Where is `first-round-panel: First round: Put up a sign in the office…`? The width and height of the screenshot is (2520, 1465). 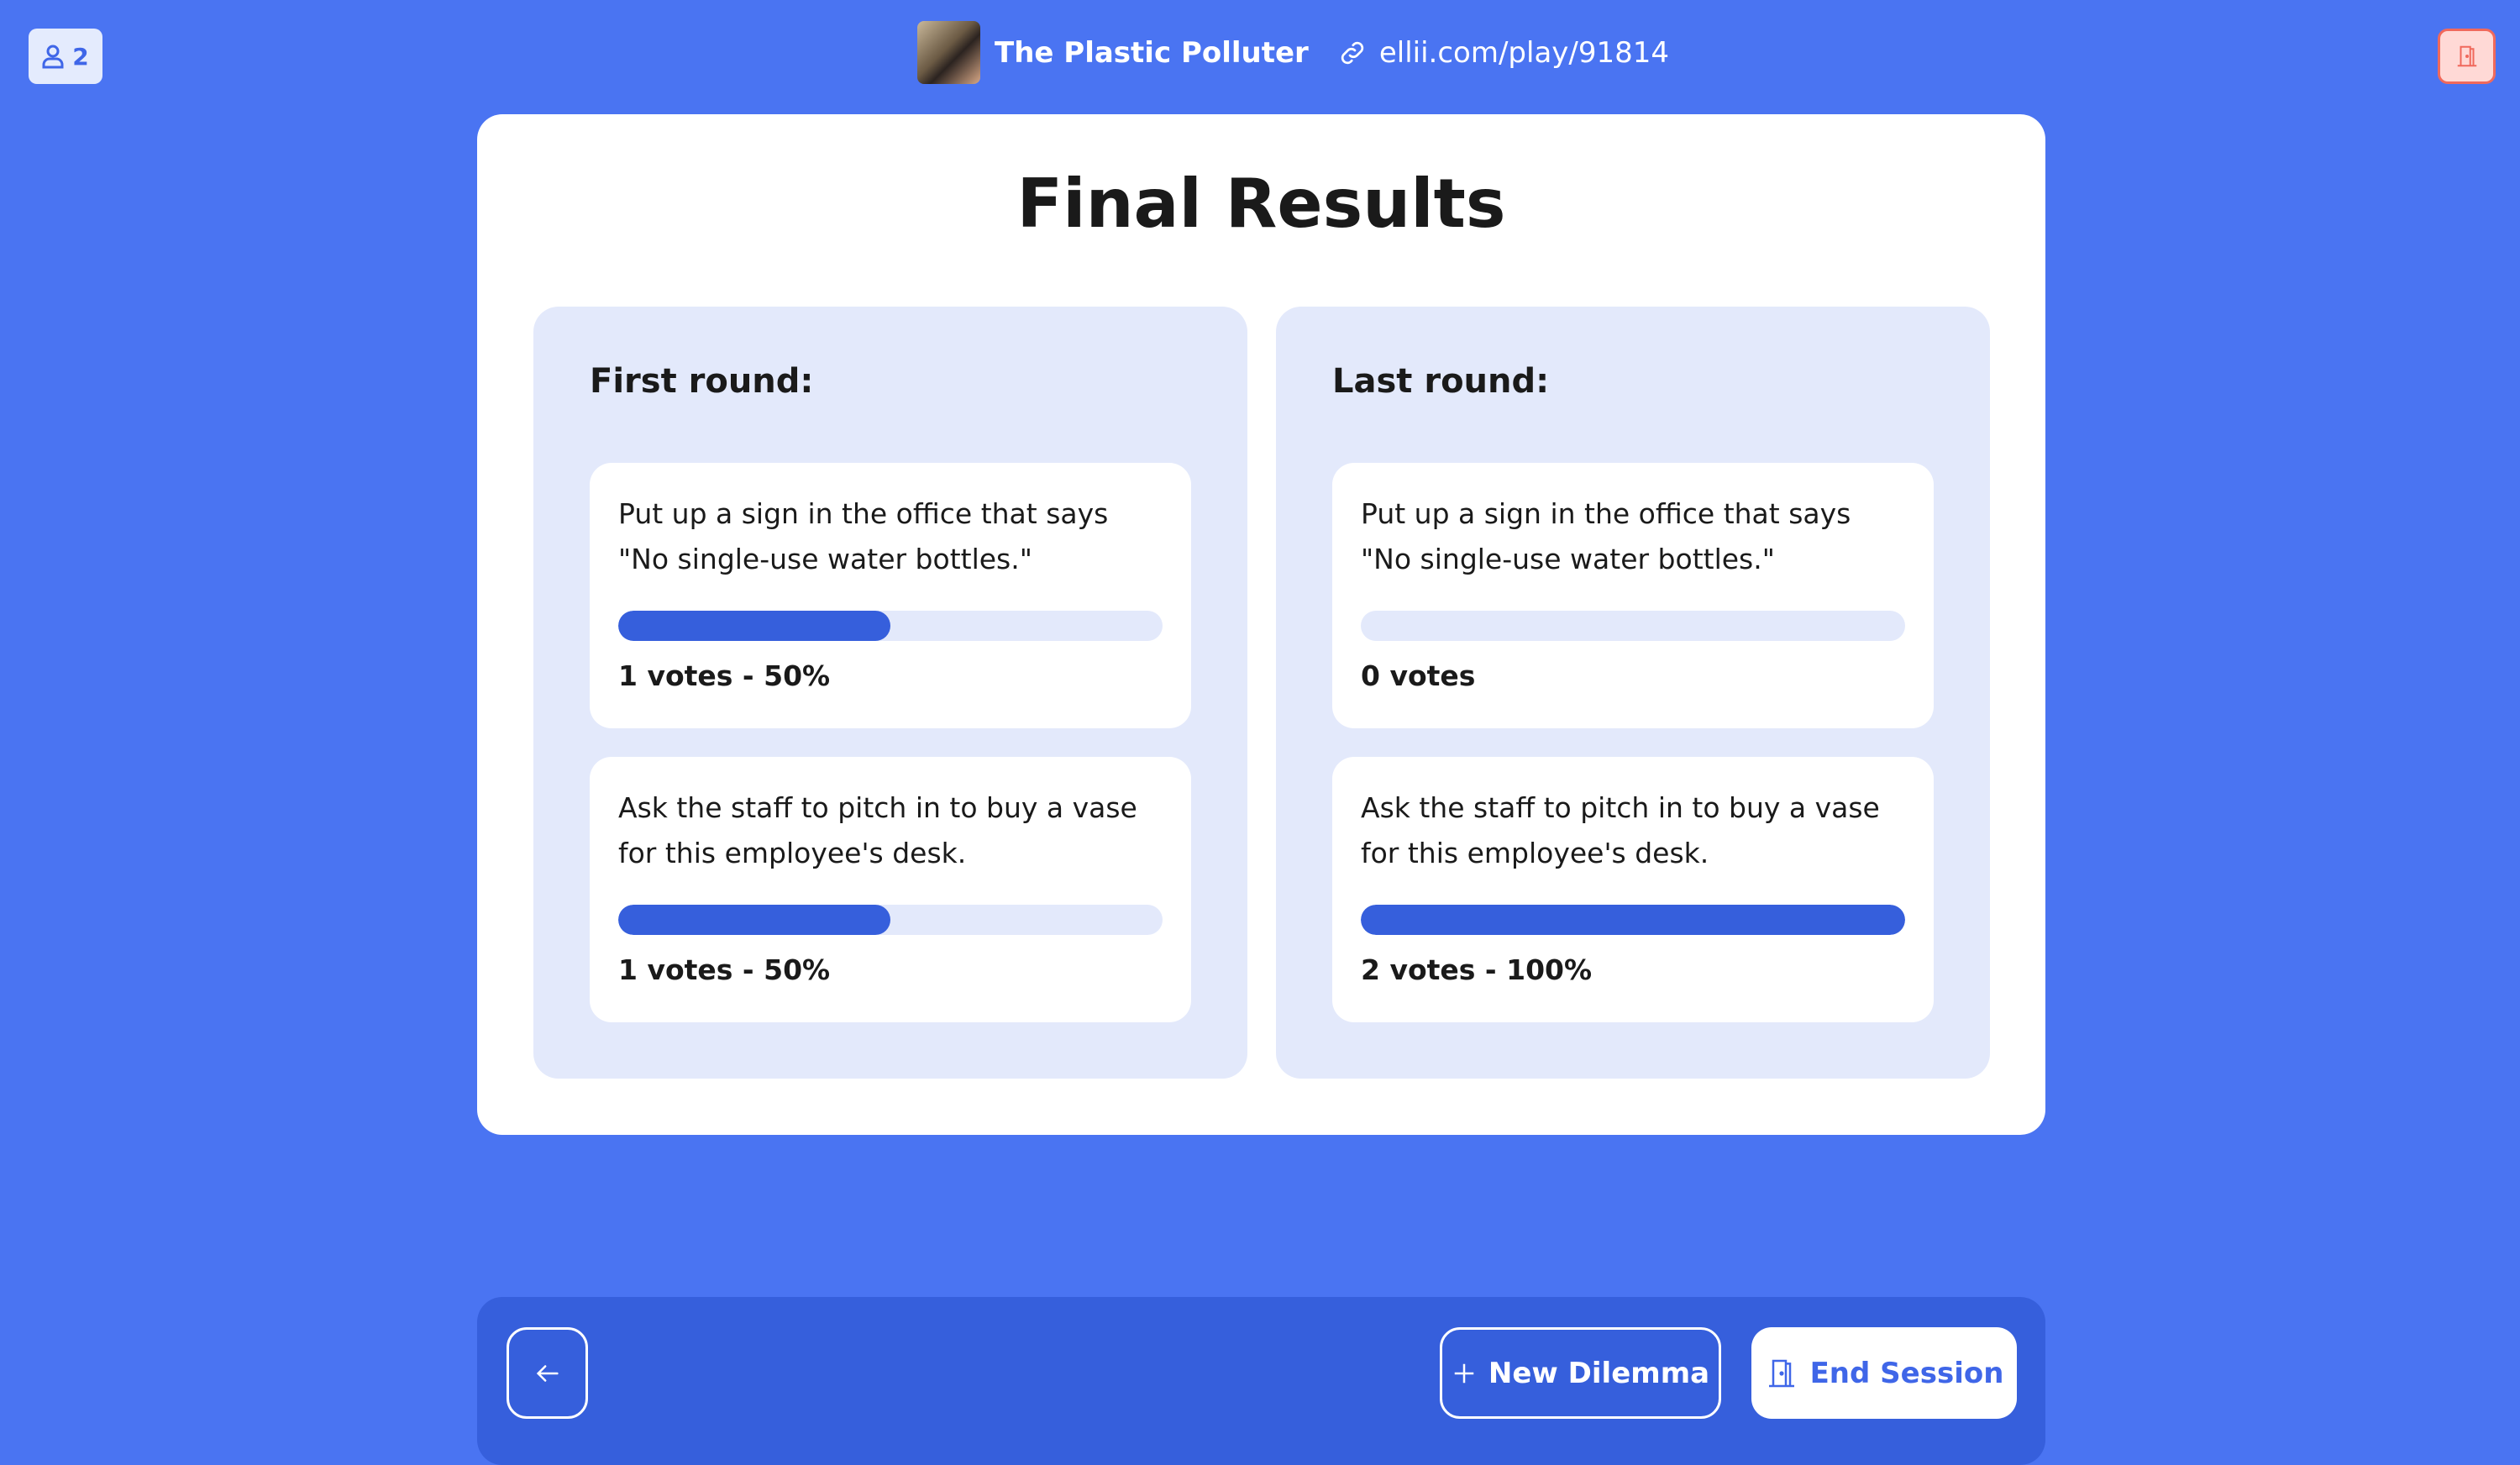 first-round-panel: First round: Put up a sign in the office… is located at coordinates (890, 693).